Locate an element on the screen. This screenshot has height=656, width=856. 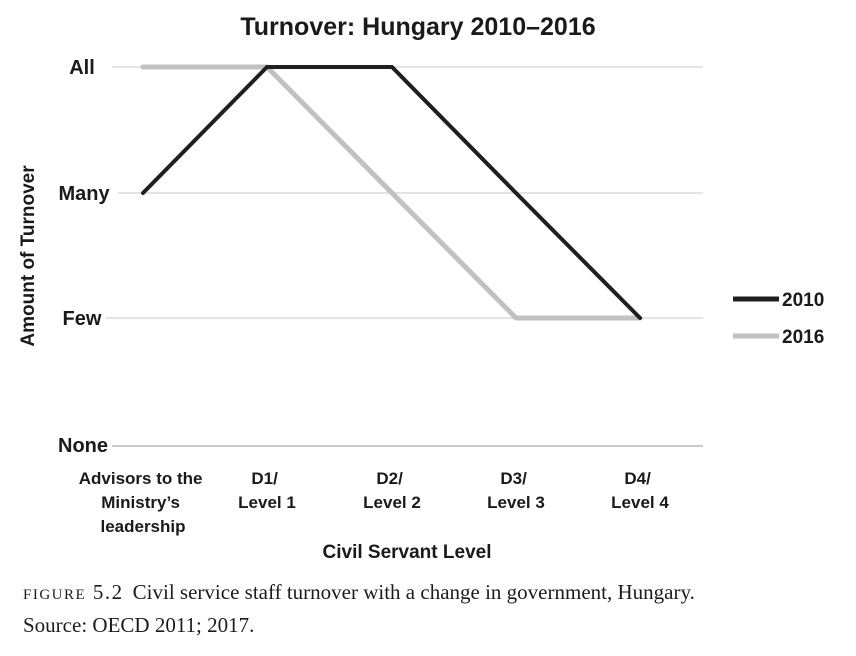
y-axis-title: Amount of Turnover is located at coordinates (28, 256).